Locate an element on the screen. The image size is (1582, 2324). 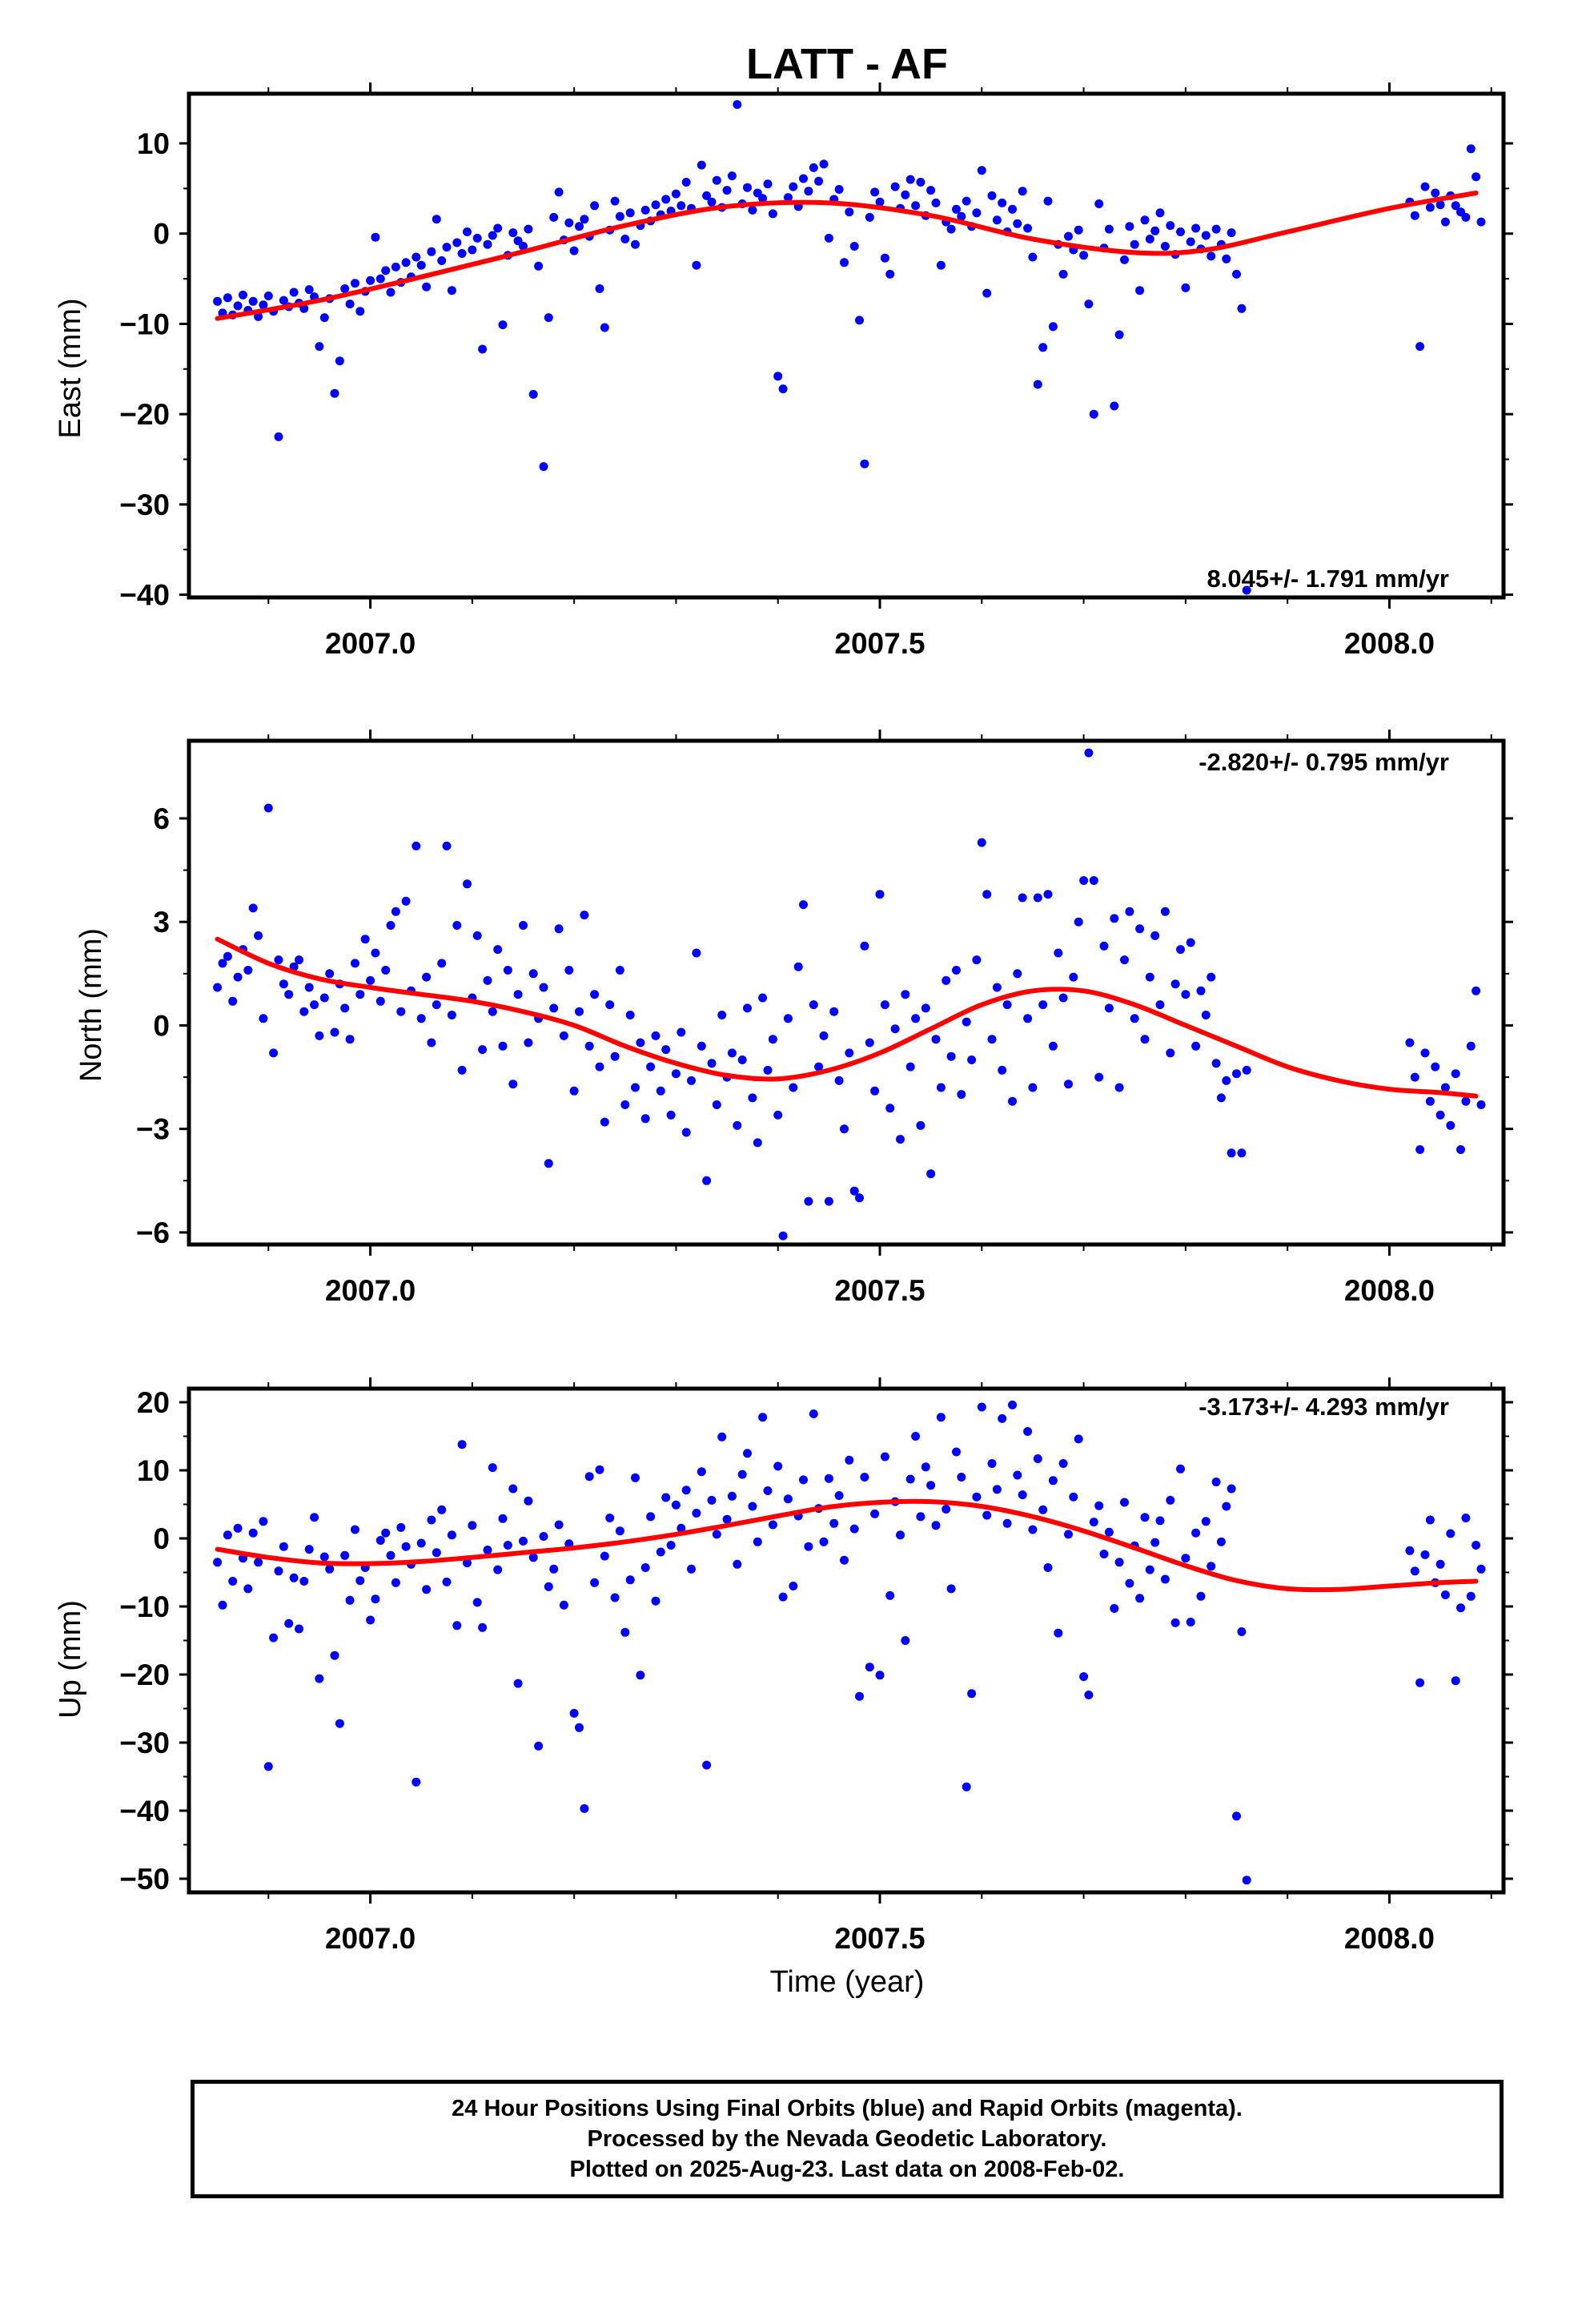
north-y-tick-label: 0 is located at coordinates (161, 1025).